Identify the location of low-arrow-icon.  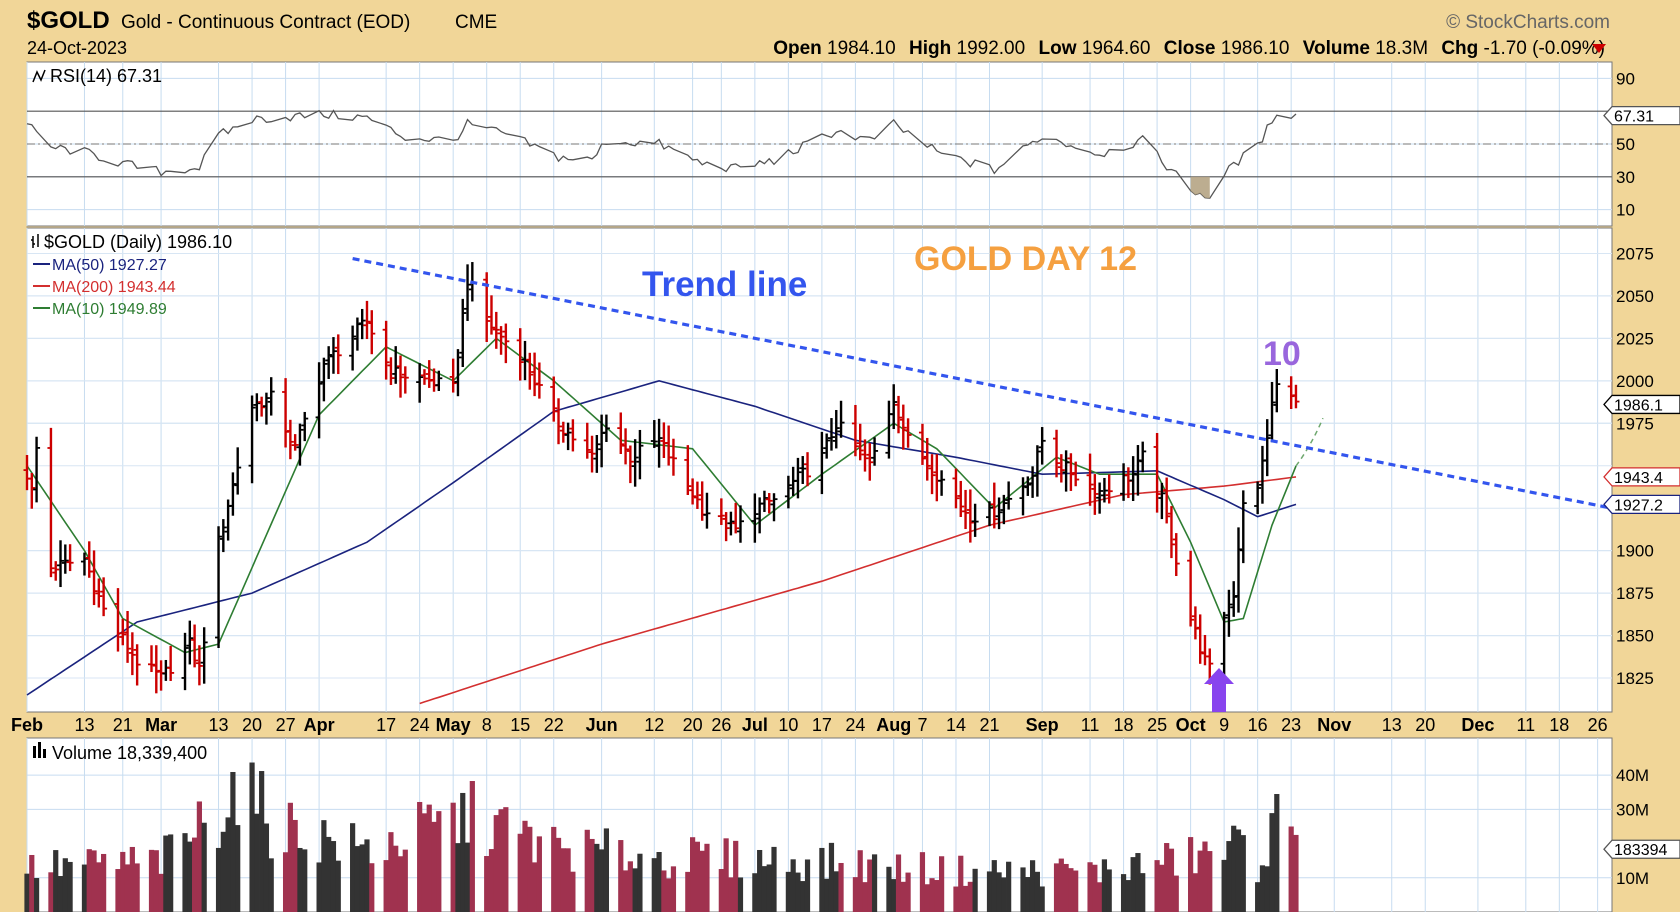
(1219, 690).